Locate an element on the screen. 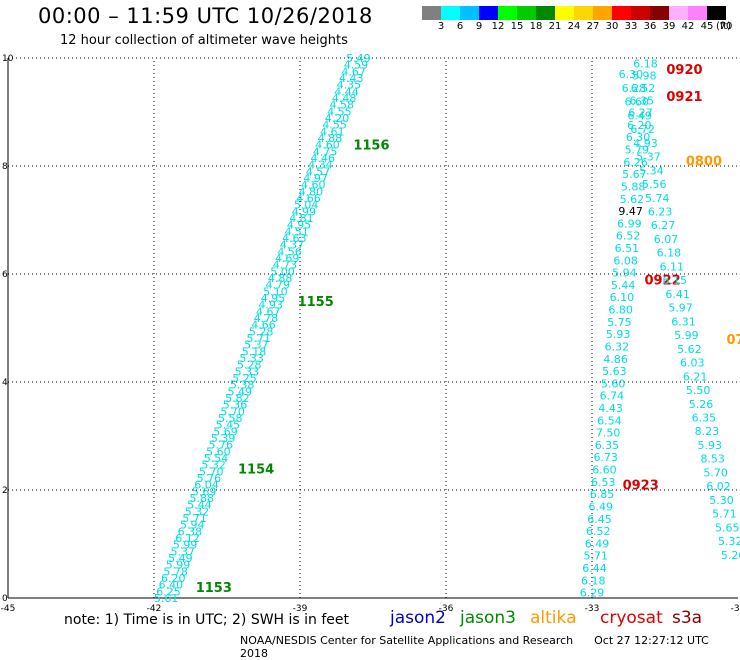 The width and height of the screenshot is (740, 660). swh-value-label: 4.20 is located at coordinates (337, 118).